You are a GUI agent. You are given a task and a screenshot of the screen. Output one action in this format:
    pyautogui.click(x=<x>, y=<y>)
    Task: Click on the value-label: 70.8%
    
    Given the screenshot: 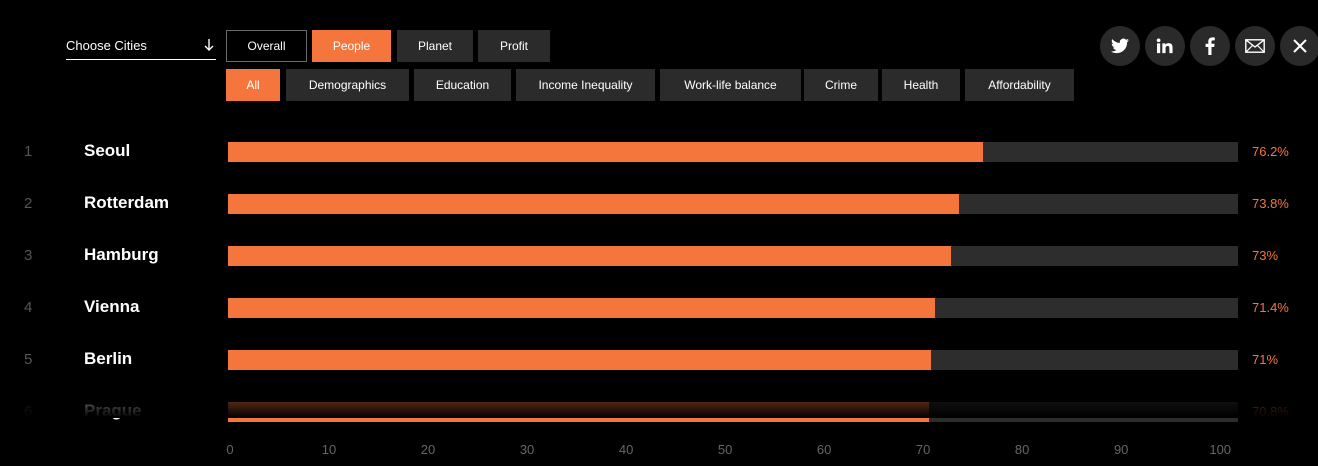 What is the action you would take?
    pyautogui.click(x=1270, y=411)
    